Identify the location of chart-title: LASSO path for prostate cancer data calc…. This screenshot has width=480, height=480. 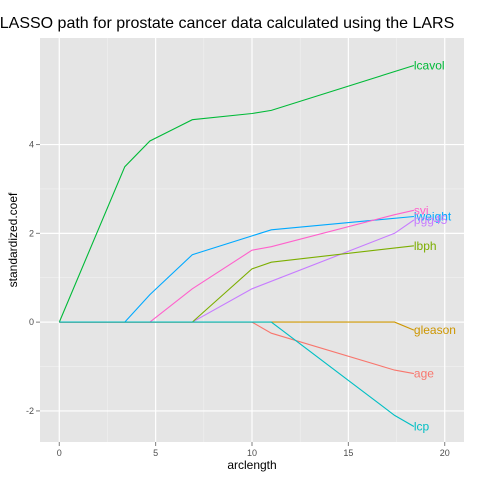
(227, 23).